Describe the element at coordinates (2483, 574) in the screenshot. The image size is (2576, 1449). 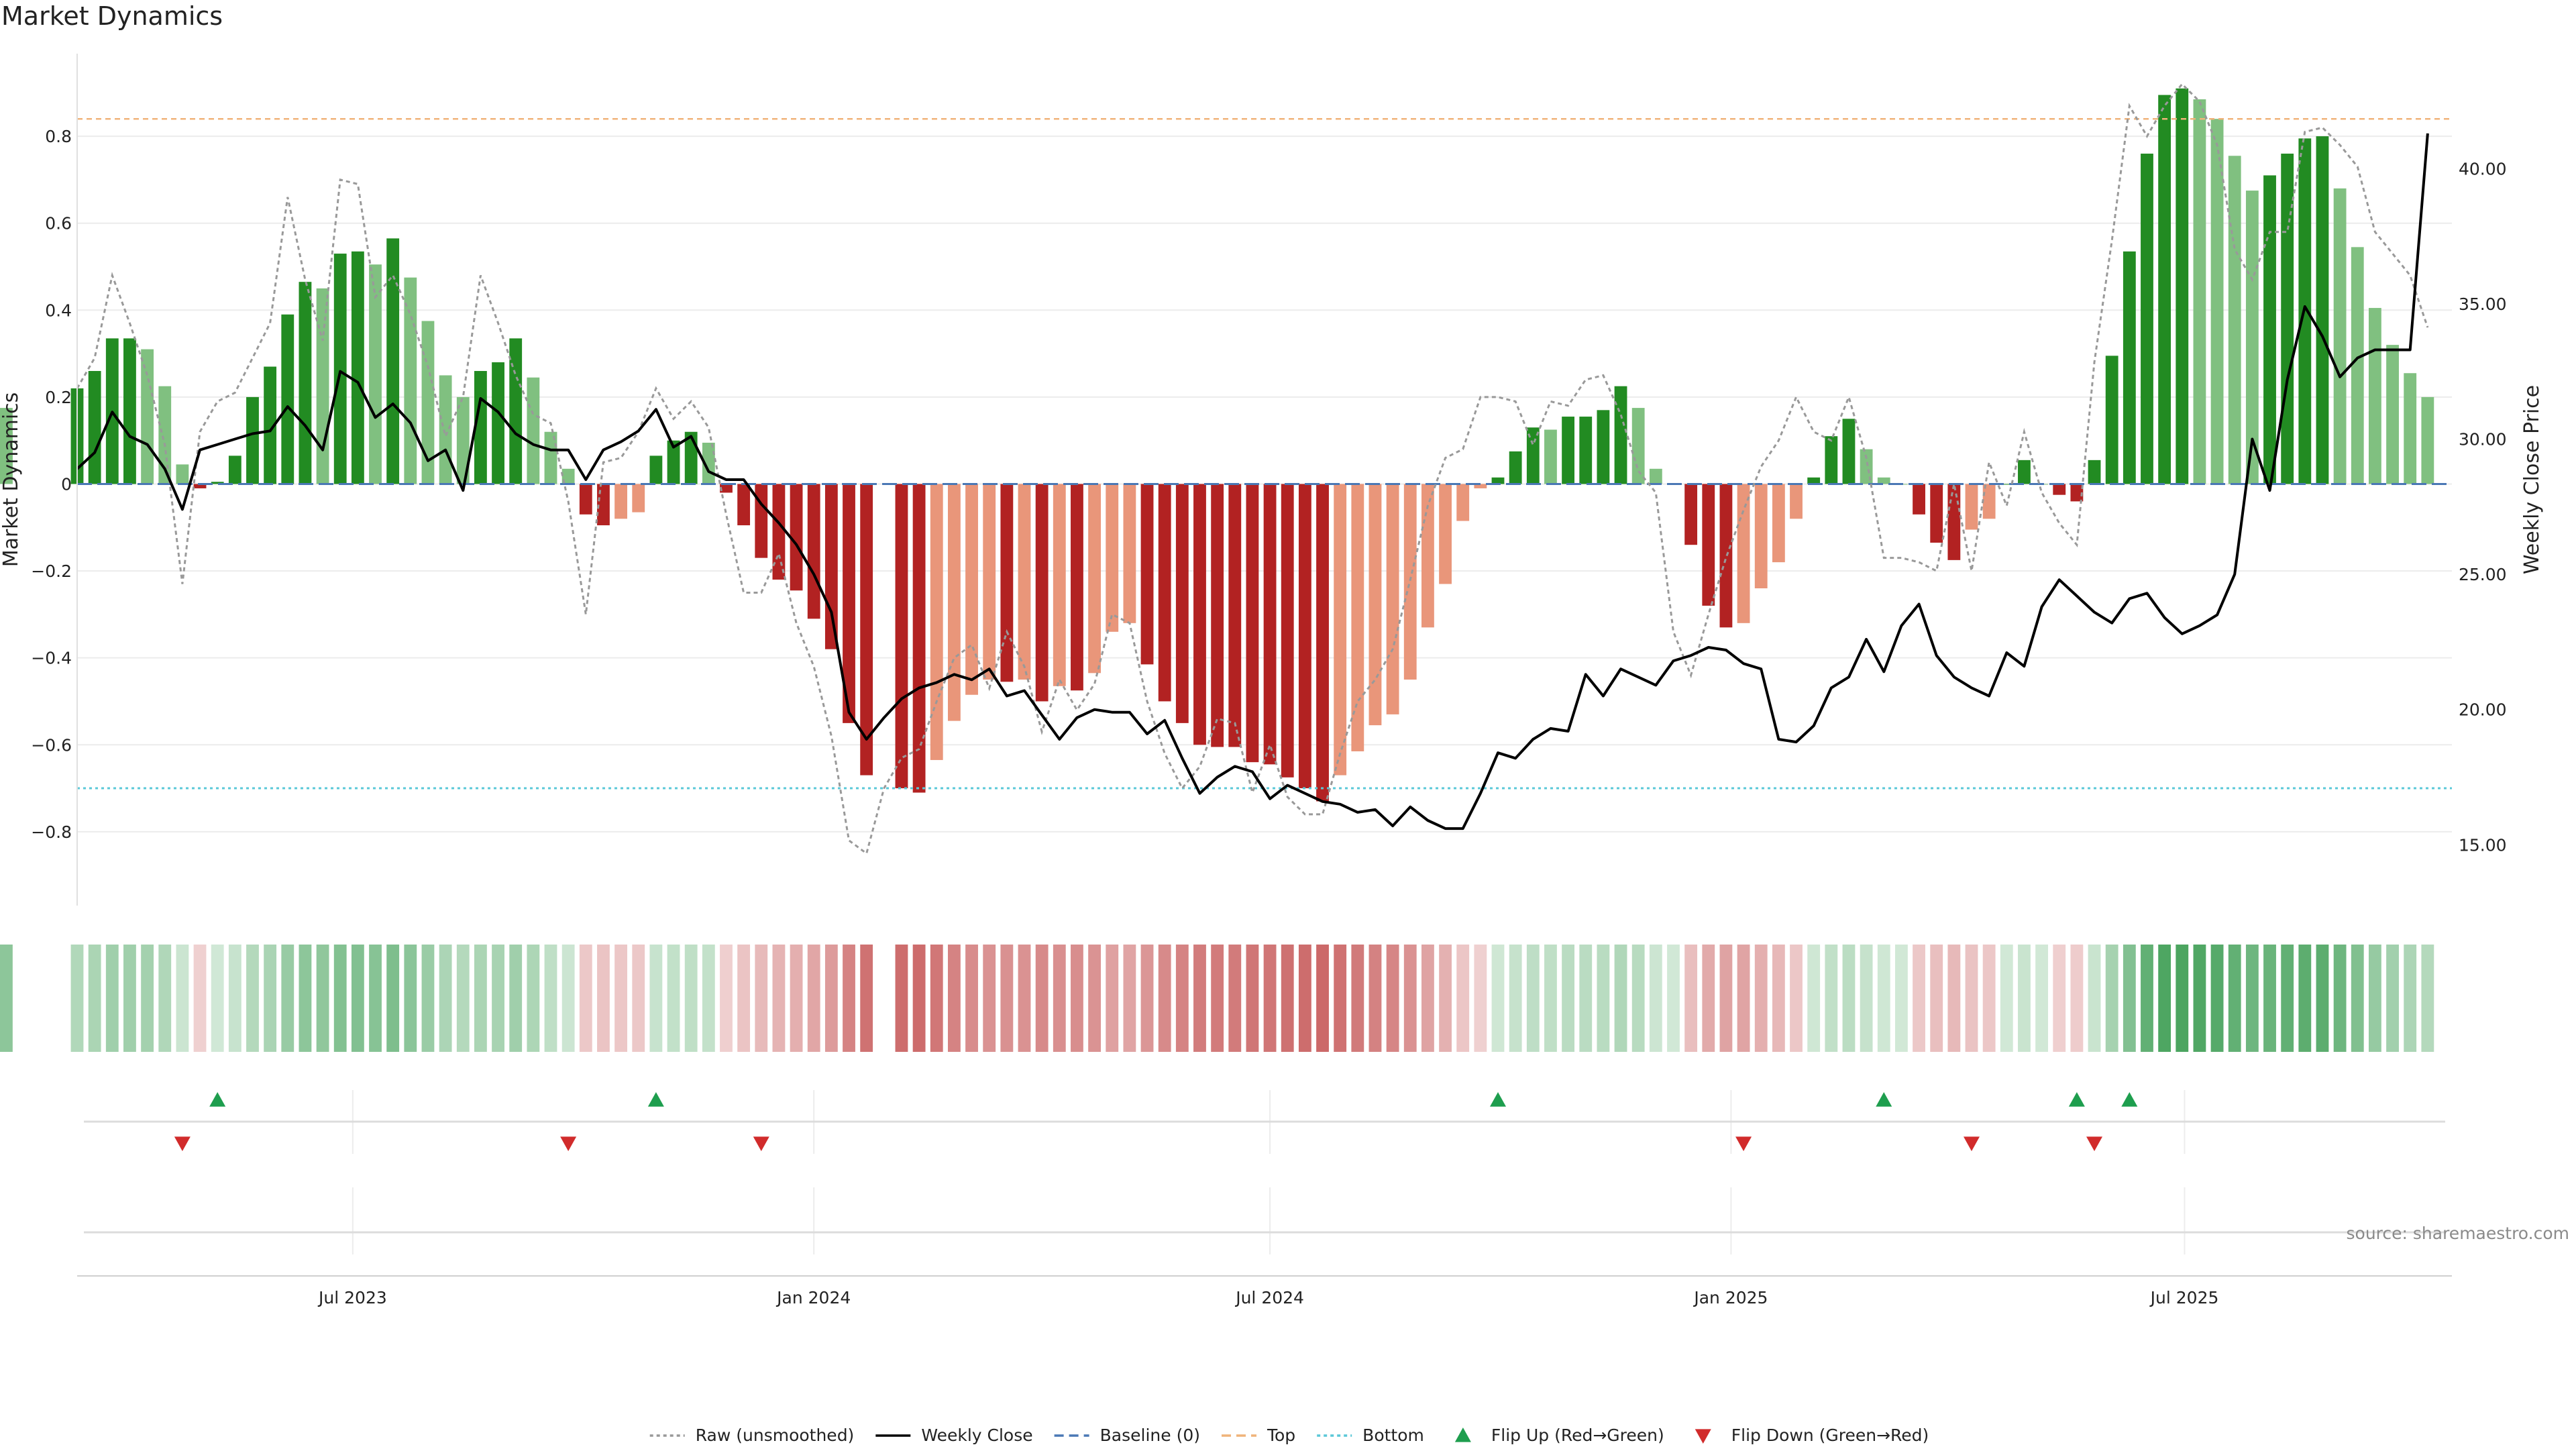
I see `y2-tick-label: 25.00` at that location.